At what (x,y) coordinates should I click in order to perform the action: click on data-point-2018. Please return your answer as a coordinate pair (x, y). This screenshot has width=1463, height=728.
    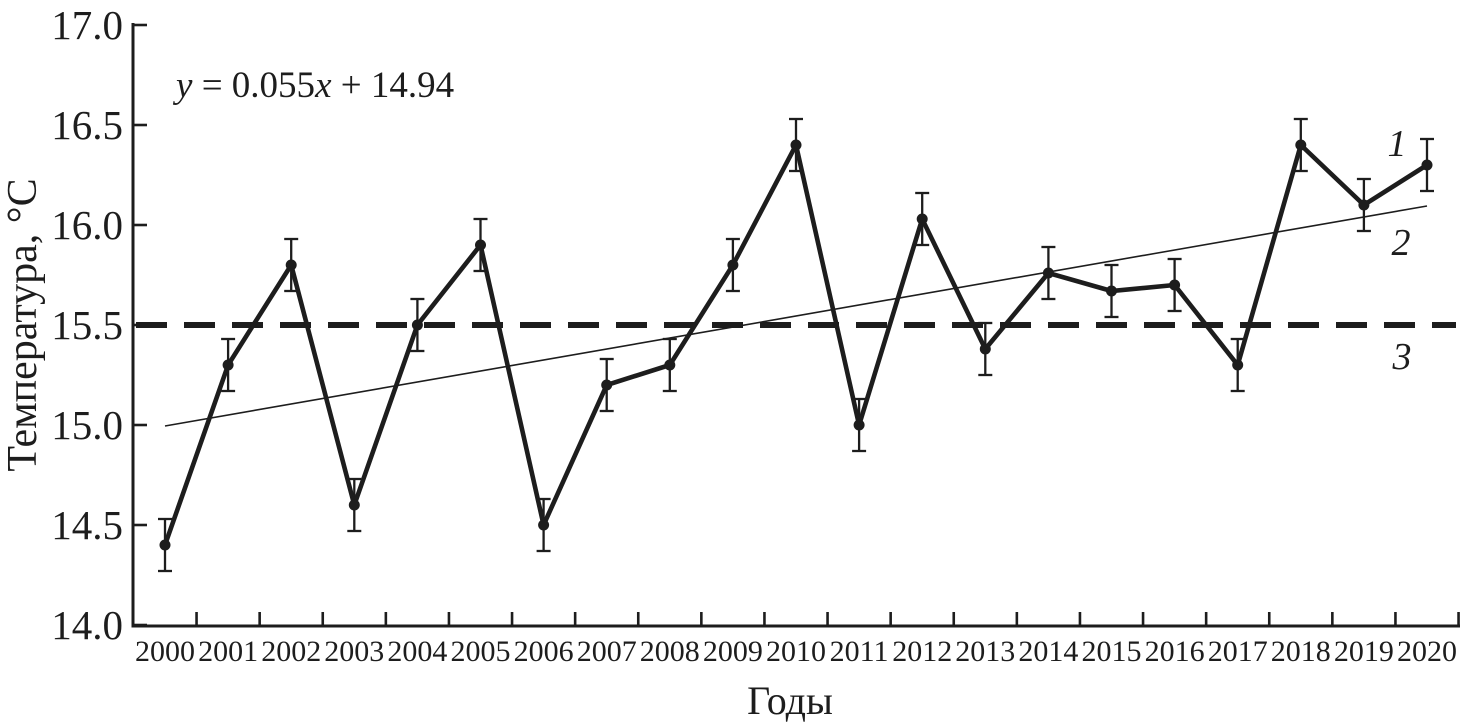
    Looking at the image, I should click on (1301, 145).